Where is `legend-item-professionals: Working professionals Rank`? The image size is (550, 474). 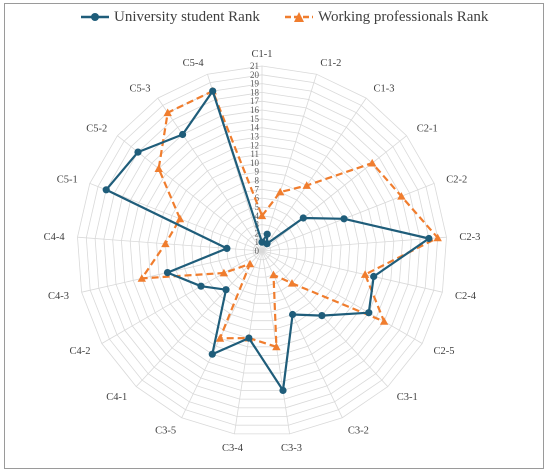
legend-item-professionals: Working professionals Rank is located at coordinates (386, 17).